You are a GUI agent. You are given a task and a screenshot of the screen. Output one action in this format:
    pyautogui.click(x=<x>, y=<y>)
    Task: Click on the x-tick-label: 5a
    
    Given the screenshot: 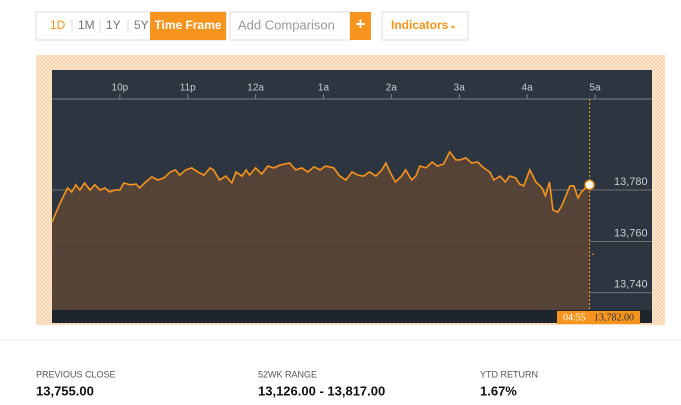 What is the action you would take?
    pyautogui.click(x=595, y=88)
    